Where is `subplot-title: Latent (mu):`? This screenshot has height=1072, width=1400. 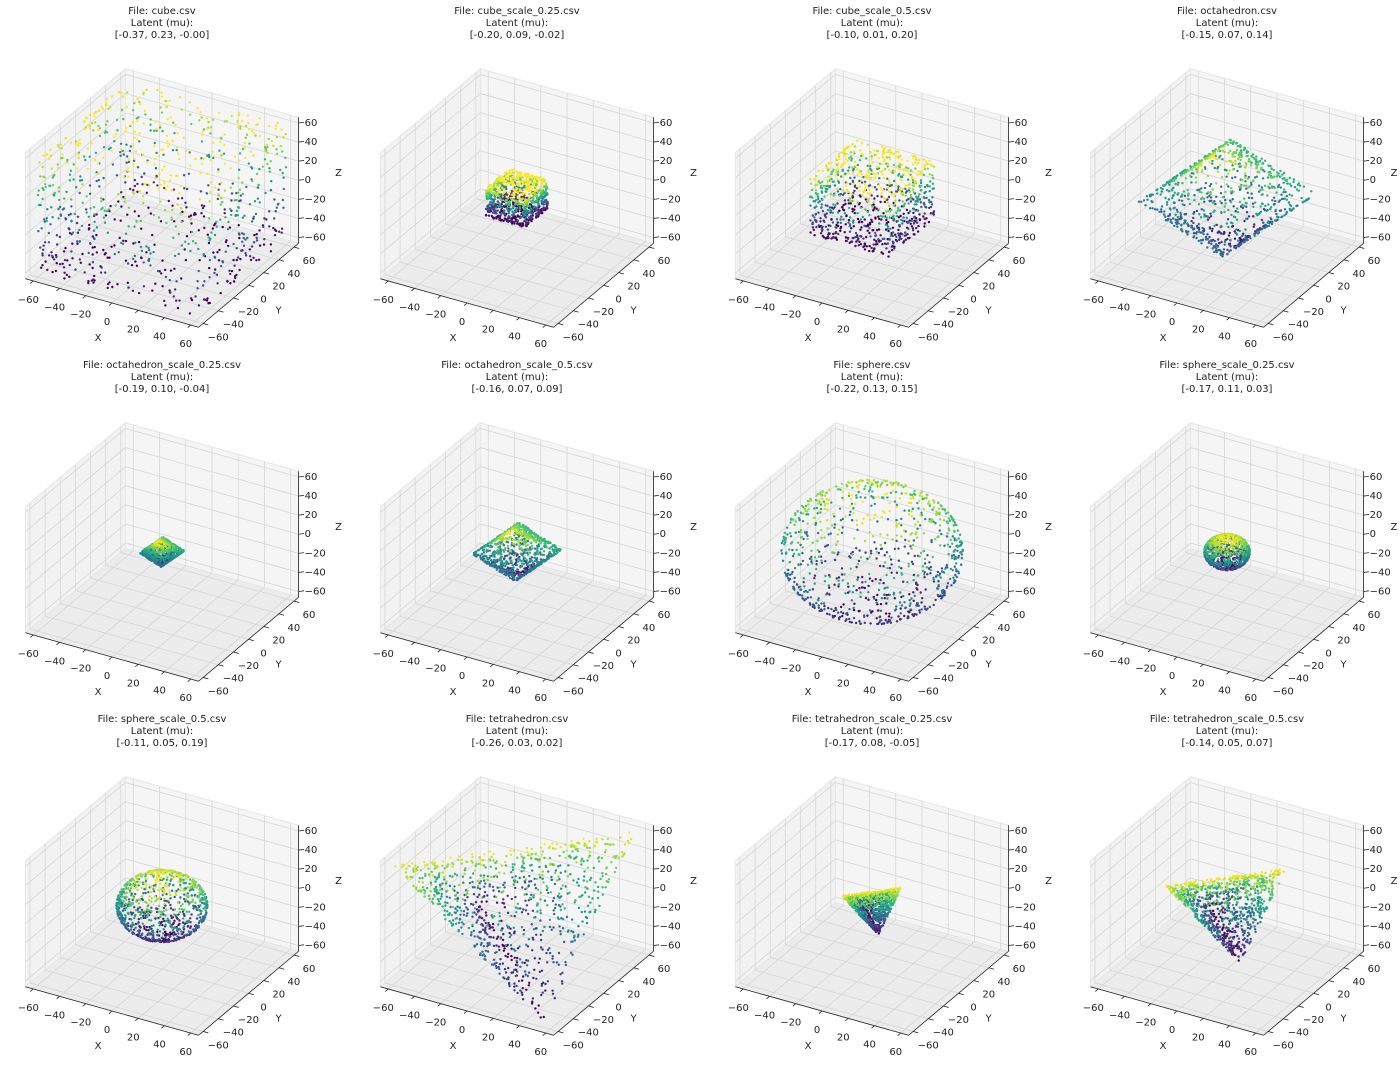
subplot-title: Latent (mu): is located at coordinates (1227, 23).